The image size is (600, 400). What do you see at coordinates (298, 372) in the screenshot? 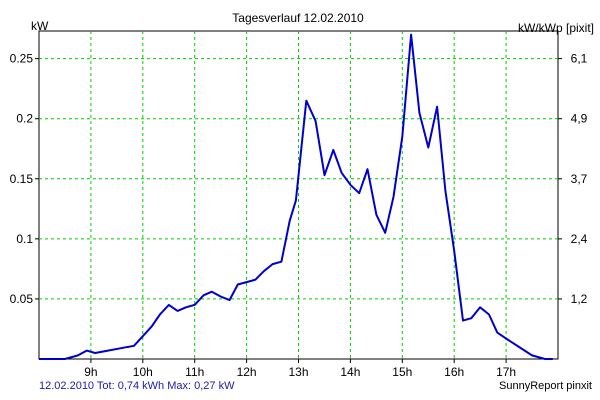
I see `x-tick-label: 13h` at bounding box center [298, 372].